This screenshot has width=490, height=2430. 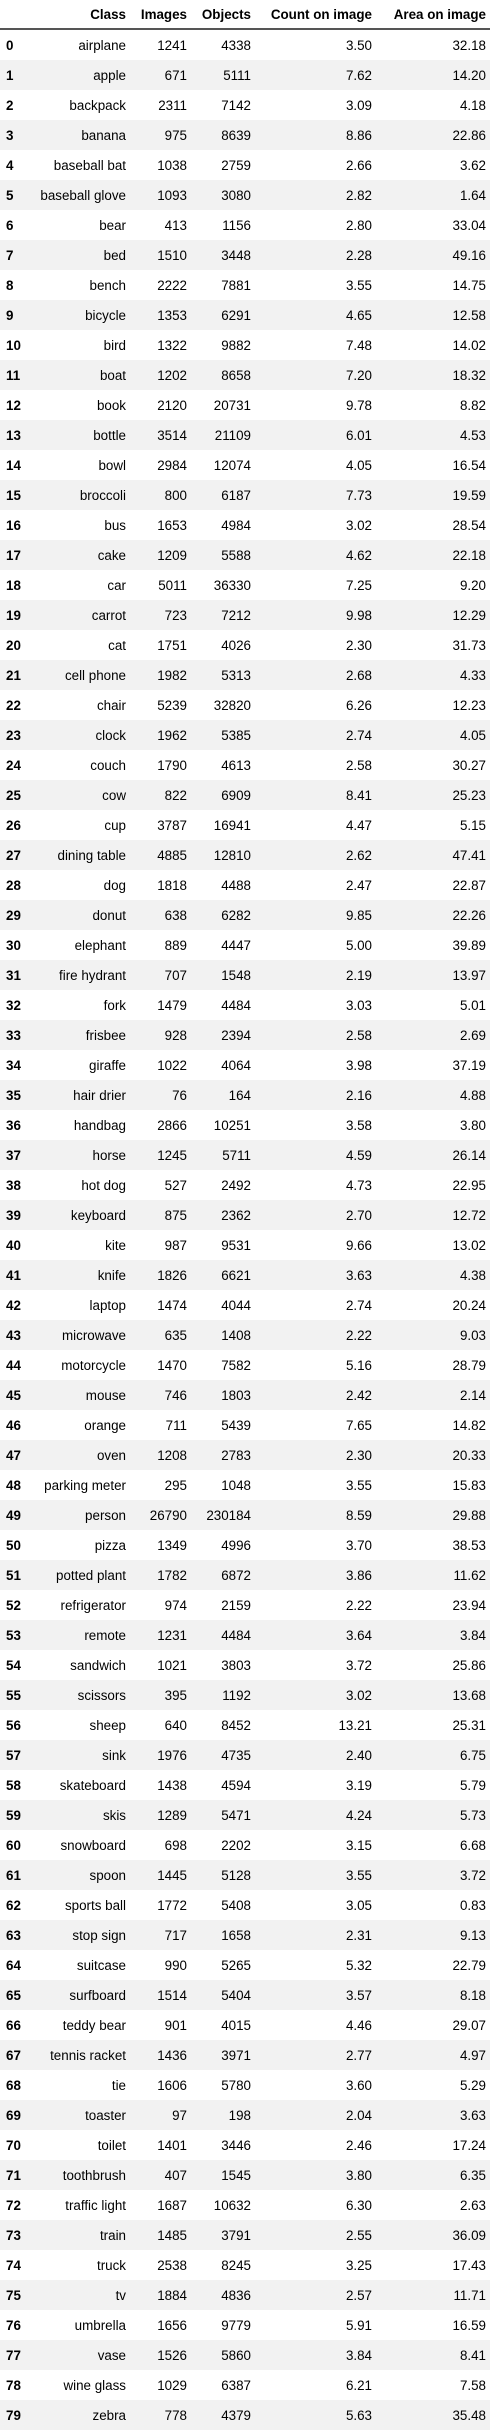 I want to click on row-index: 9, so click(x=19, y=315).